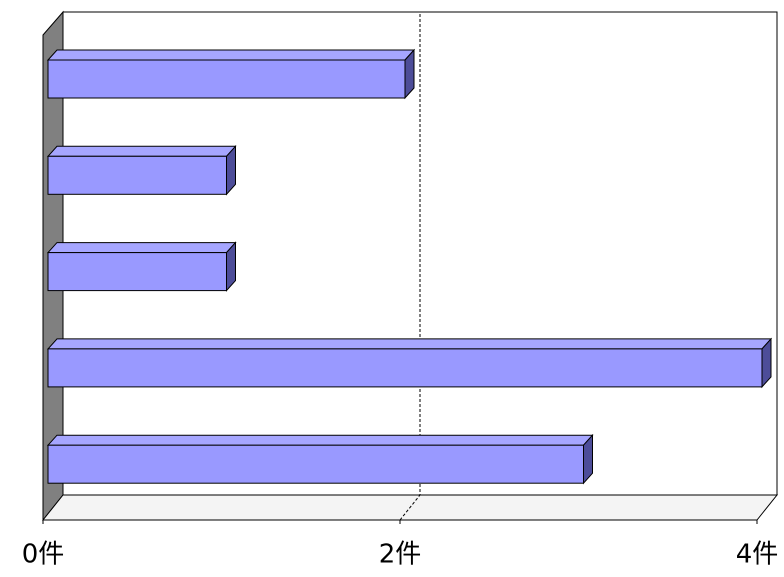 The width and height of the screenshot is (784, 577). I want to click on grid-line, so click(410, 266).